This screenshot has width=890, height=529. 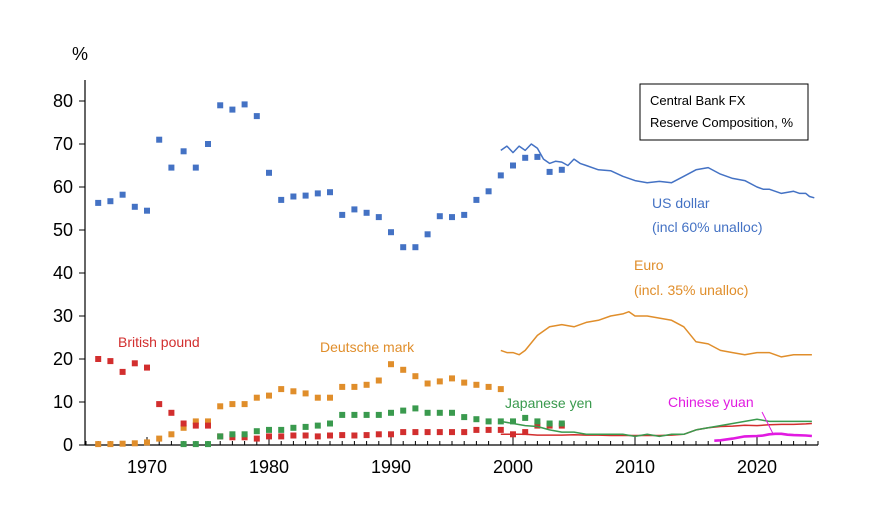 What do you see at coordinates (63, 316) in the screenshot?
I see `y-tick-label: 30` at bounding box center [63, 316].